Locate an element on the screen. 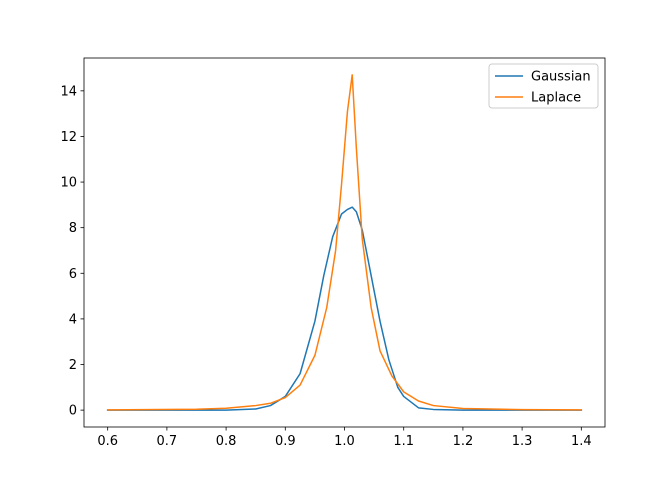 This screenshot has height=480, width=672. x-tick-label: 0.7 is located at coordinates (167, 441).